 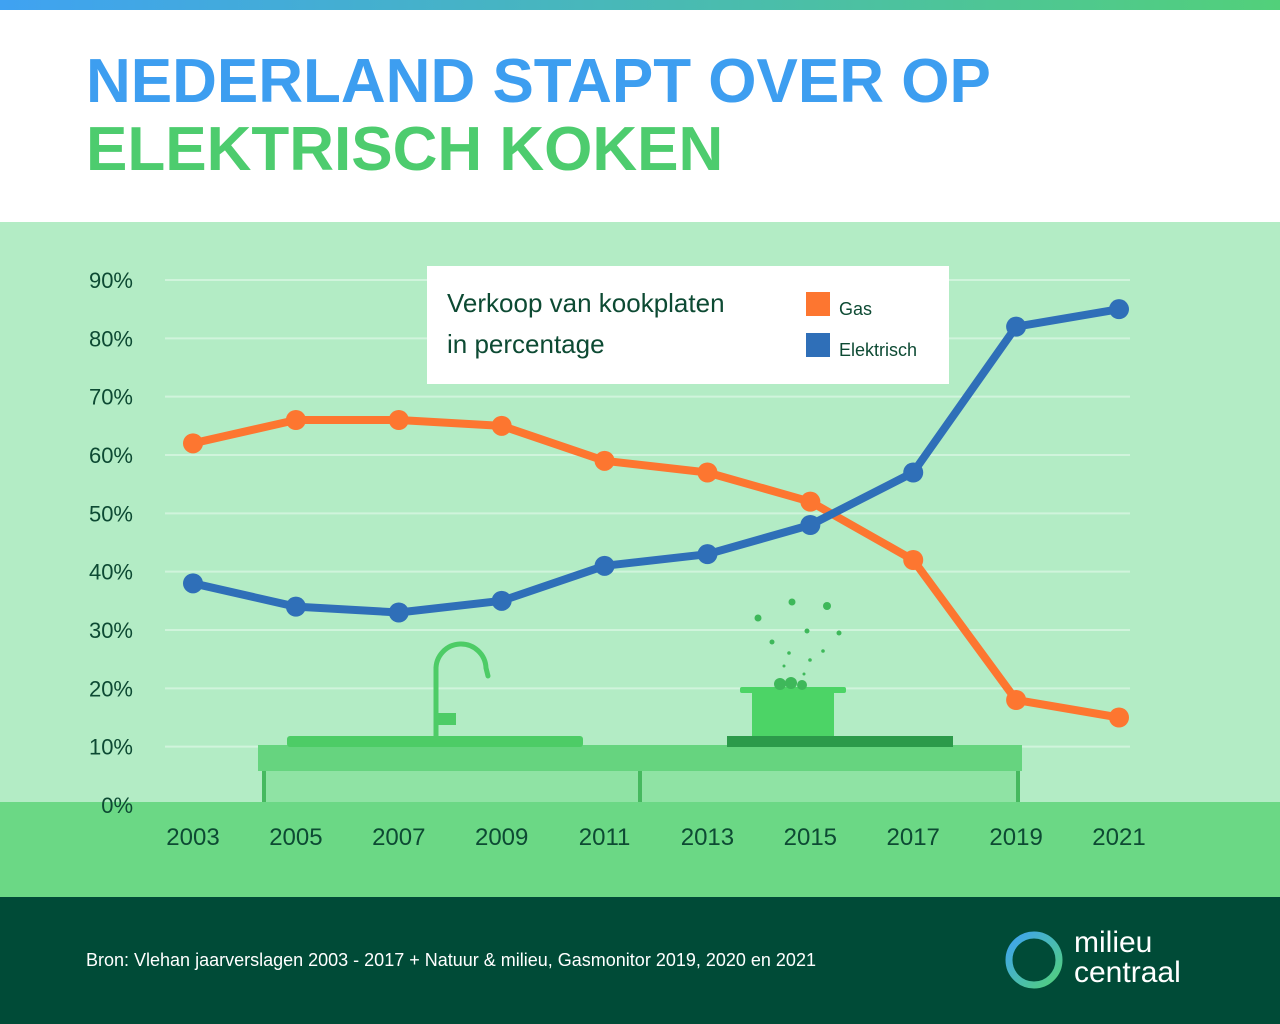 What do you see at coordinates (111, 280) in the screenshot?
I see `y-tick-label: 90%` at bounding box center [111, 280].